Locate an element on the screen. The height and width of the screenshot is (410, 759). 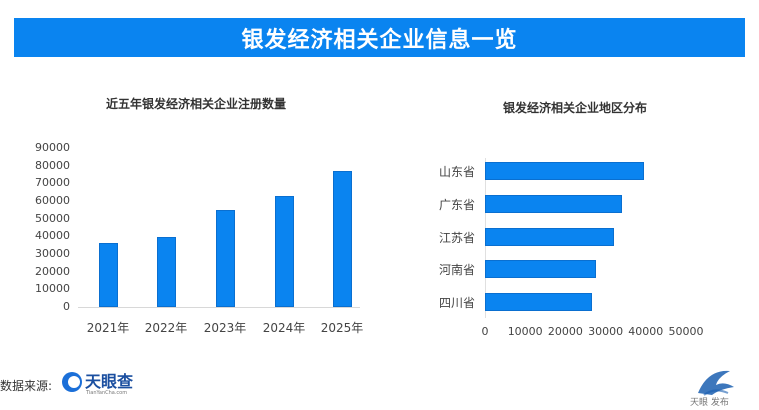
x-tick-label: 40000 is located at coordinates (646, 331).